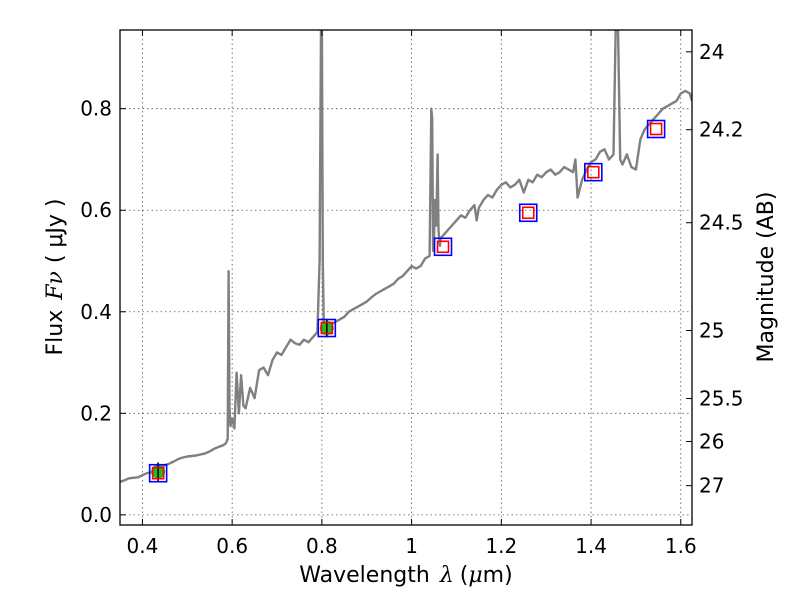 This screenshot has width=800, height=600. I want to click on y-tick-label: 0.8, so click(96, 109).